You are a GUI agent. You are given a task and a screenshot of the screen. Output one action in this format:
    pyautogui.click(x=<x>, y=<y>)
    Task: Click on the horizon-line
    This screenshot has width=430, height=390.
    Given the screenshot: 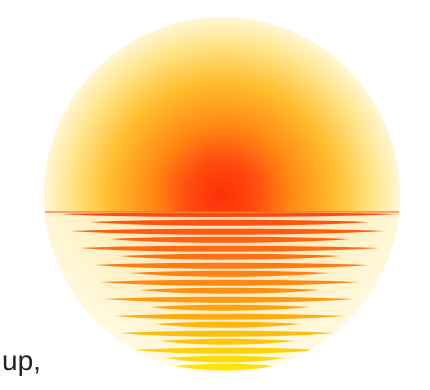 What is the action you would take?
    pyautogui.click(x=222, y=212)
    